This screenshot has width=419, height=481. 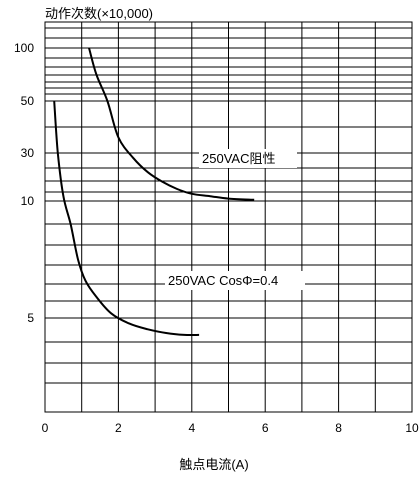 What do you see at coordinates (338, 428) in the screenshot?
I see `x-tick-label: 8` at bounding box center [338, 428].